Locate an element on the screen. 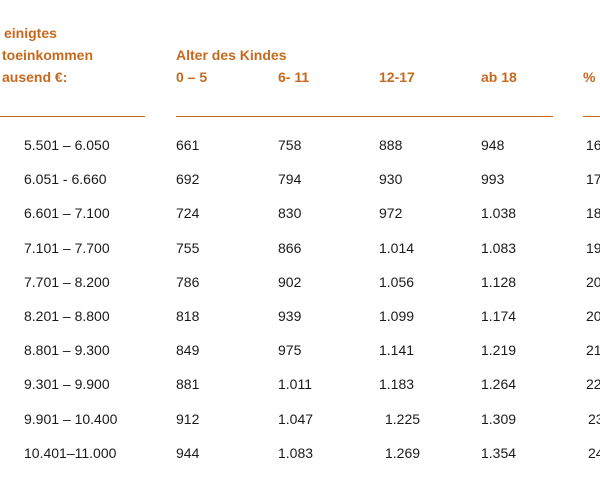  value-cell-age-18-plus: 1.309 is located at coordinates (499, 419).